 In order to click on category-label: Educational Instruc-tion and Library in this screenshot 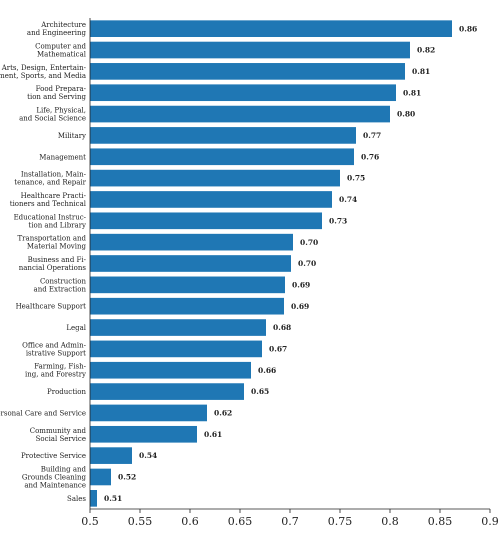, I will do `click(50, 221)`.